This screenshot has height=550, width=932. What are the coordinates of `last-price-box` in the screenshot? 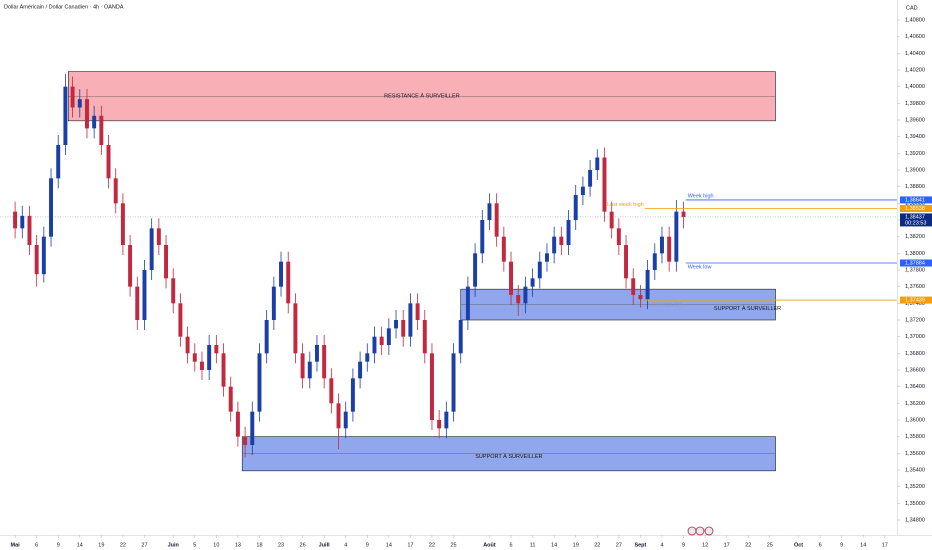 It's located at (916, 220).